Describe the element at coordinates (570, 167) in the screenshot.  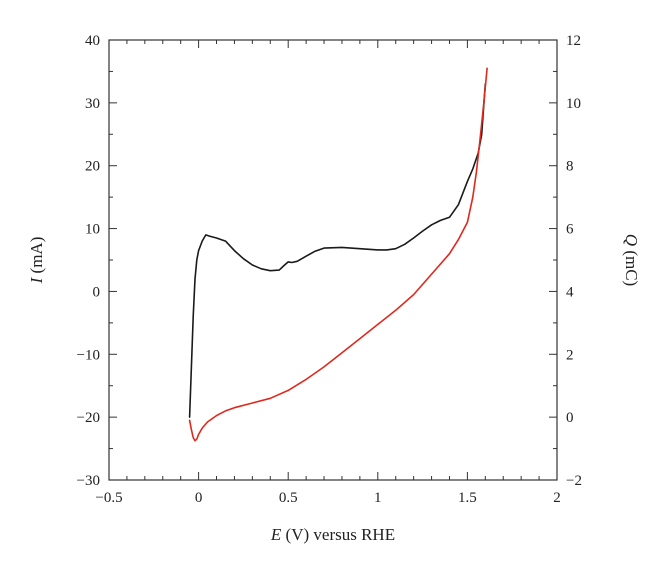
I see `y2-tick-label: 8` at that location.